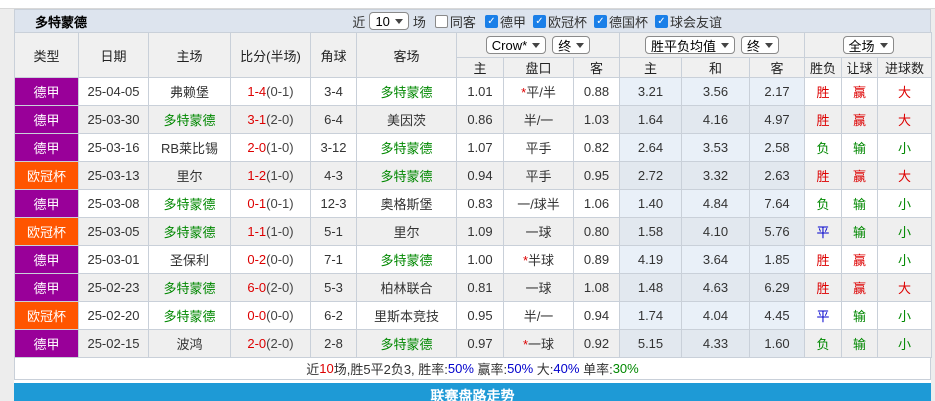  Describe the element at coordinates (406, 315) in the screenshot. I see `away-team: 里斯本竞技` at that location.